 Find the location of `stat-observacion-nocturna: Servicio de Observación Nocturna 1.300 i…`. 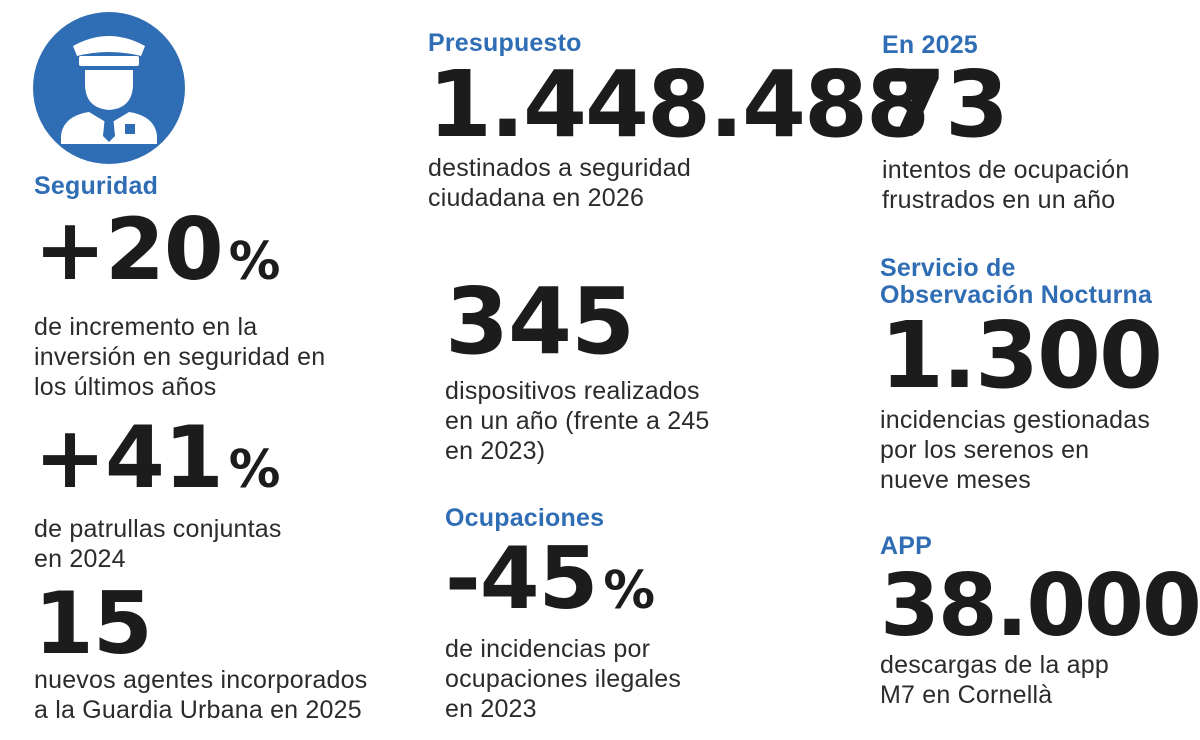

stat-observacion-nocturna: Servicio de Observación Nocturna 1.300 i… is located at coordinates (1035, 375).